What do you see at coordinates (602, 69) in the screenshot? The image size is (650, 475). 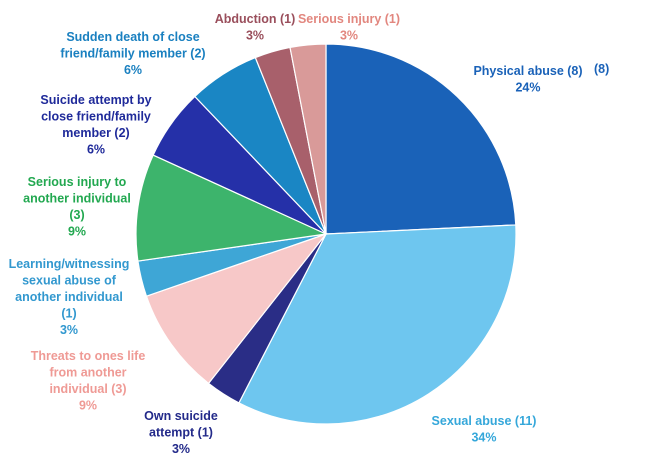 I see `stray-count-label: (8)` at bounding box center [602, 69].